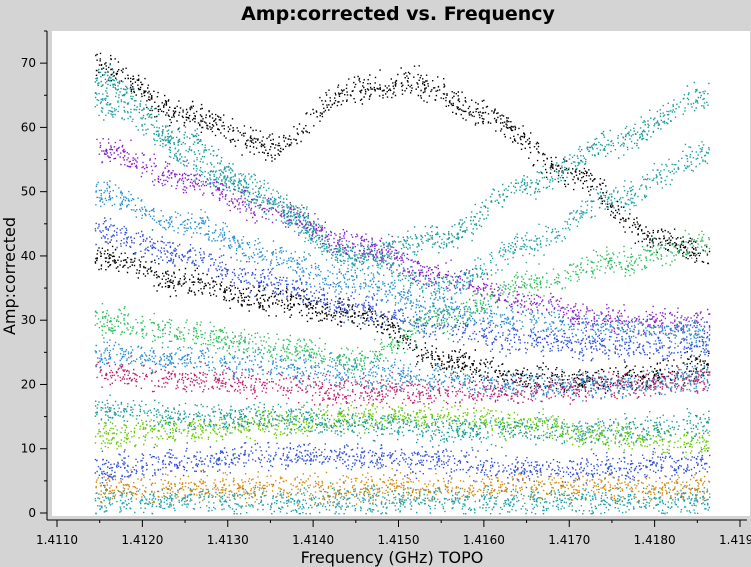  Describe the element at coordinates (28, 384) in the screenshot. I see `y-tick-label: 20` at that location.